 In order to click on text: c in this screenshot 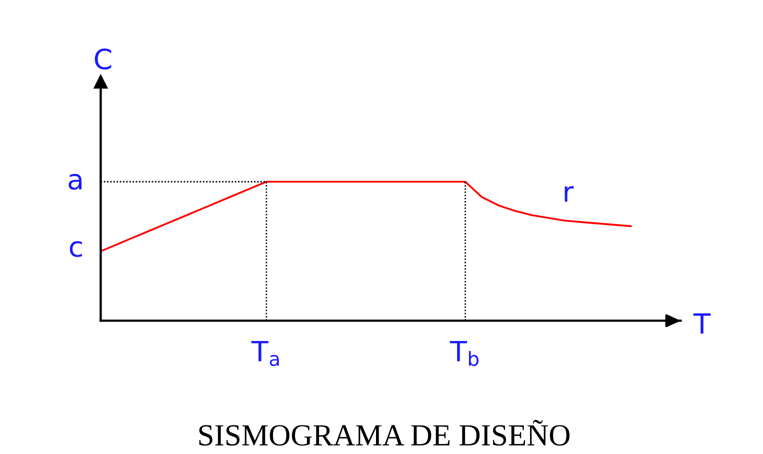, I will do `click(76, 249)`.